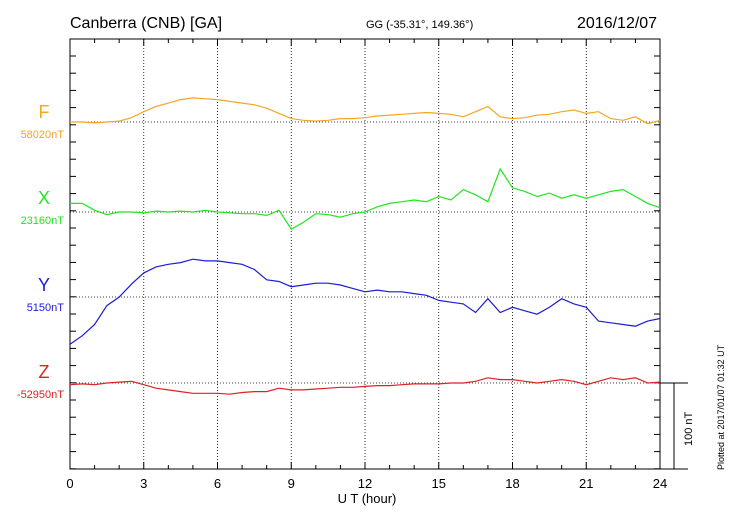 This screenshot has height=520, width=730. Describe the element at coordinates (660, 483) in the screenshot. I see `x-tick-label: 24` at that location.